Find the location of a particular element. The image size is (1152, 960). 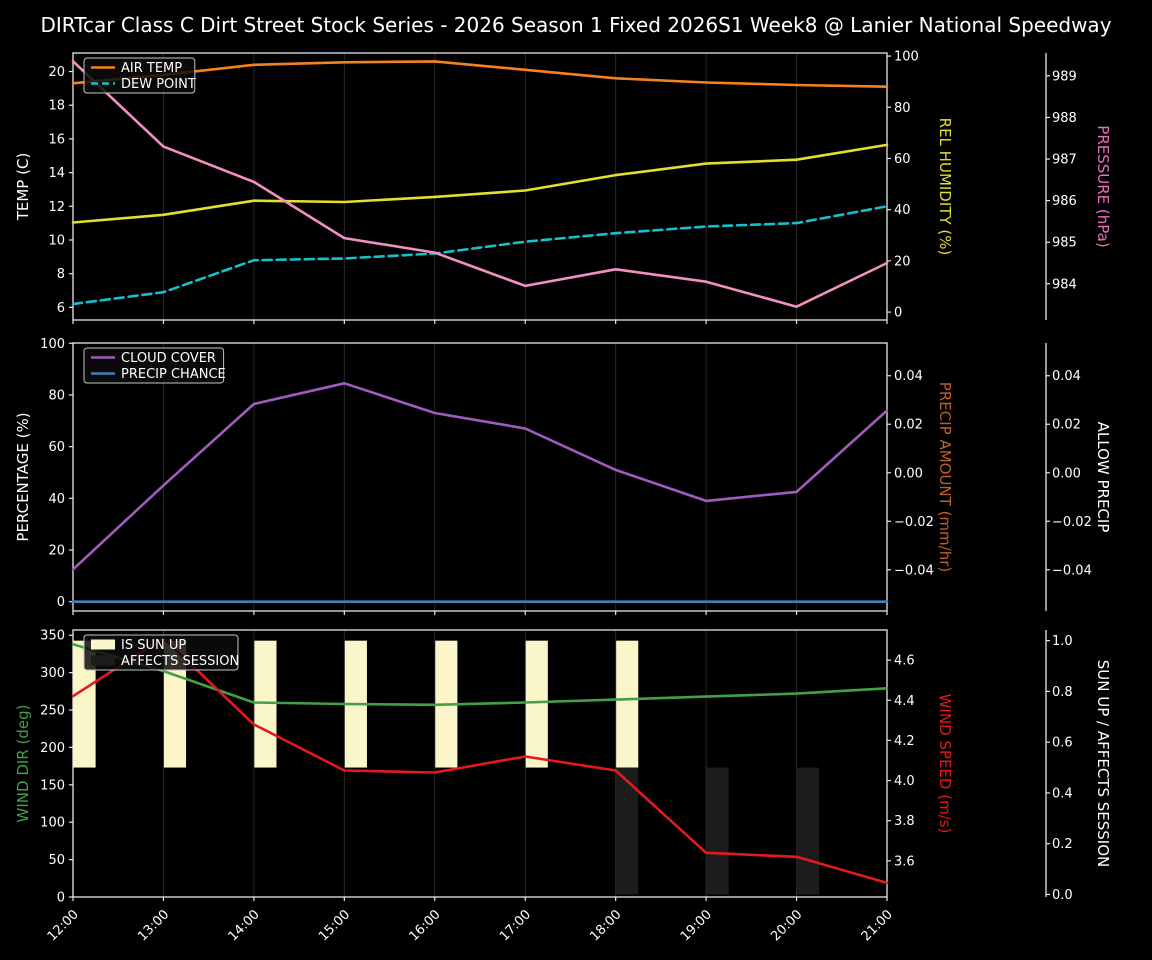

cloud-cover-line is located at coordinates (480, 476).